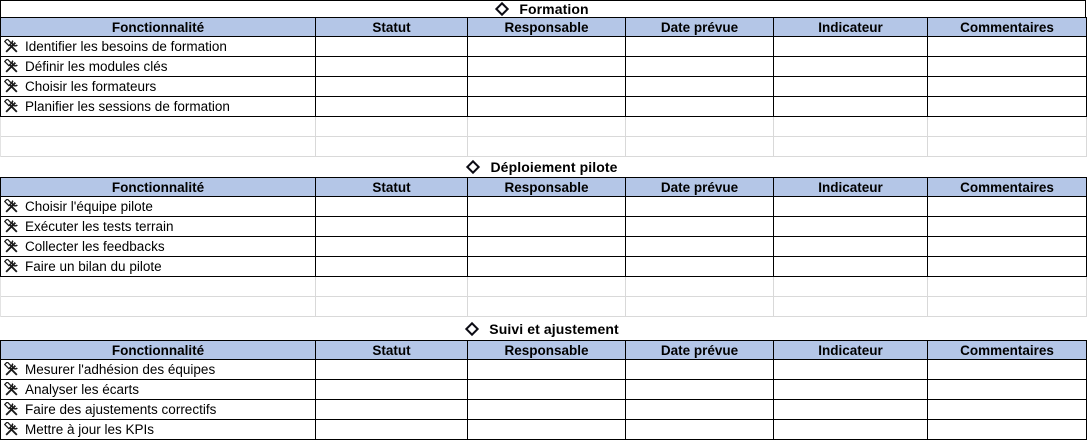 The image size is (1088, 441). I want to click on task-cell: Exécuter les tests terrain, so click(158, 227).